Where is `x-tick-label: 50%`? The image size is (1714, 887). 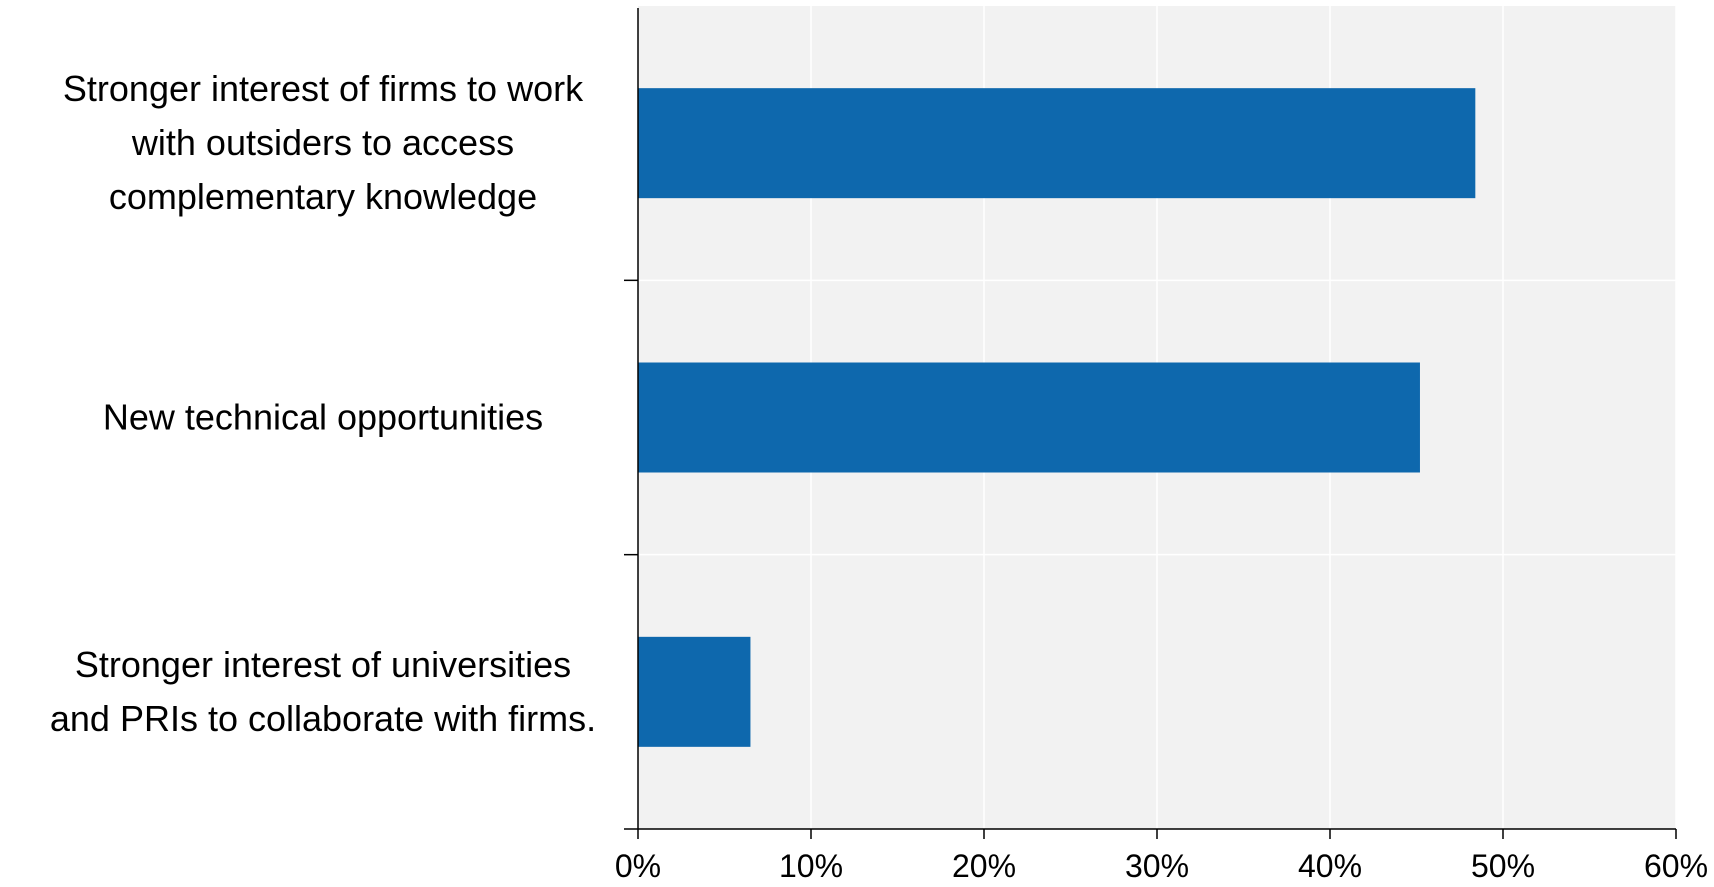
x-tick-label: 50% is located at coordinates (1503, 866).